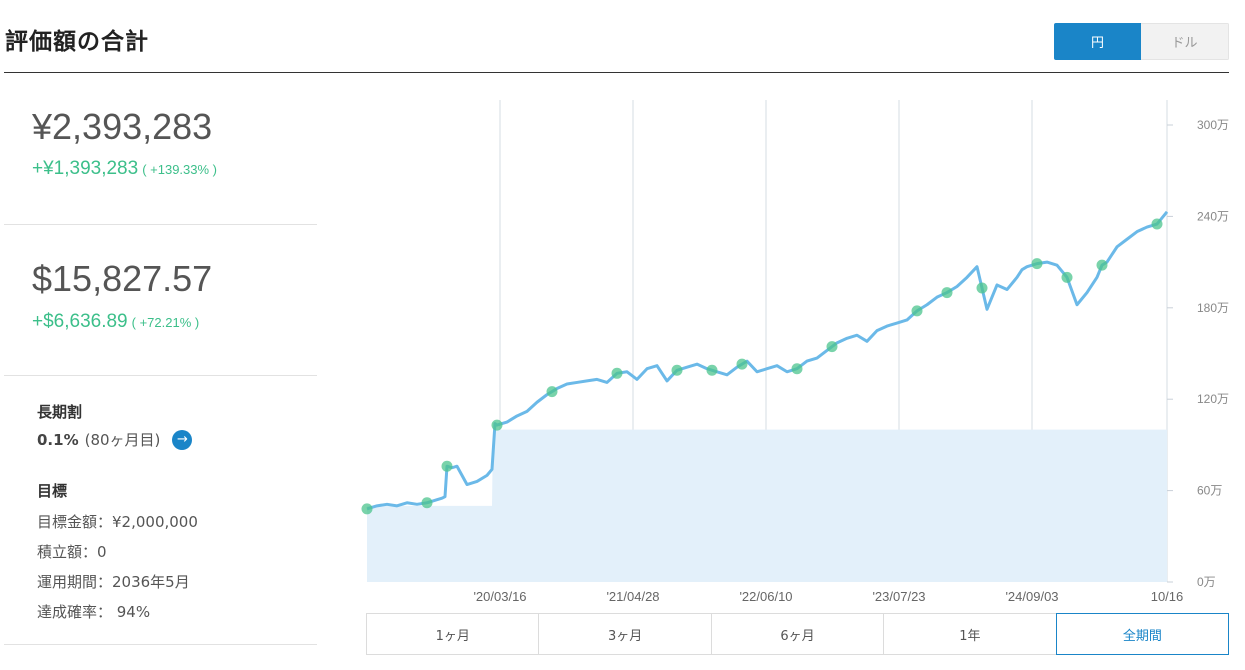 The height and width of the screenshot is (670, 1245). What do you see at coordinates (60, 412) in the screenshot?
I see `long-term-discount-label: 長期割` at bounding box center [60, 412].